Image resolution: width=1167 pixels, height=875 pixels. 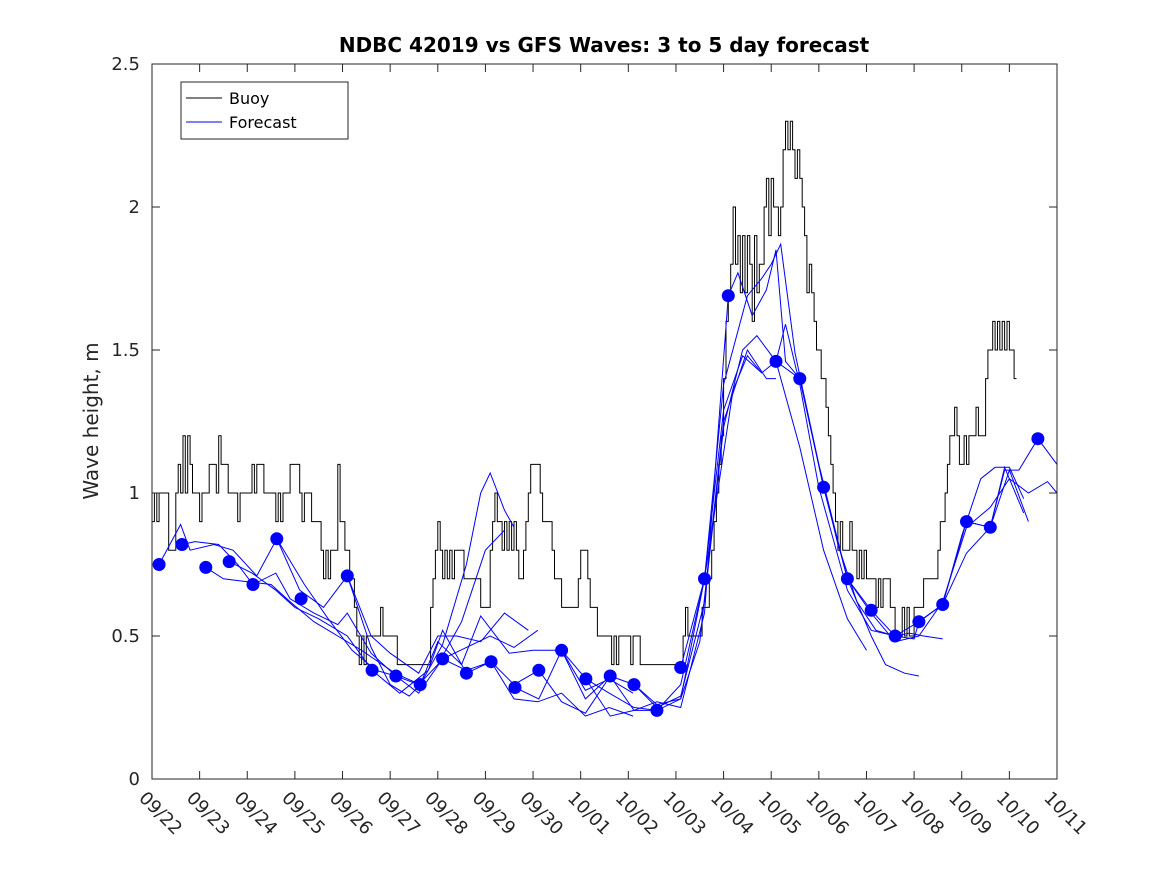 I want to click on y-tick-label: 2, so click(x=134, y=207).